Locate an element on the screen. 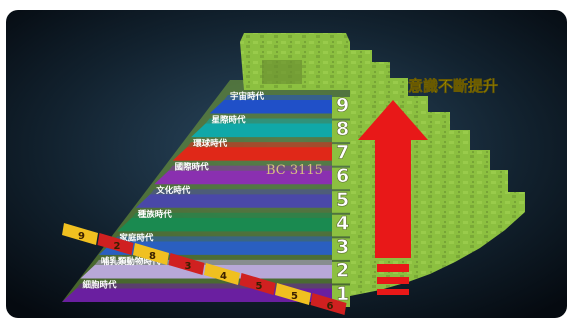 Image resolution: width=573 pixels, height=325 pixels. bottom-number-strip: 9 2 8 3 4 5 5 6 is located at coordinates (204, 269).